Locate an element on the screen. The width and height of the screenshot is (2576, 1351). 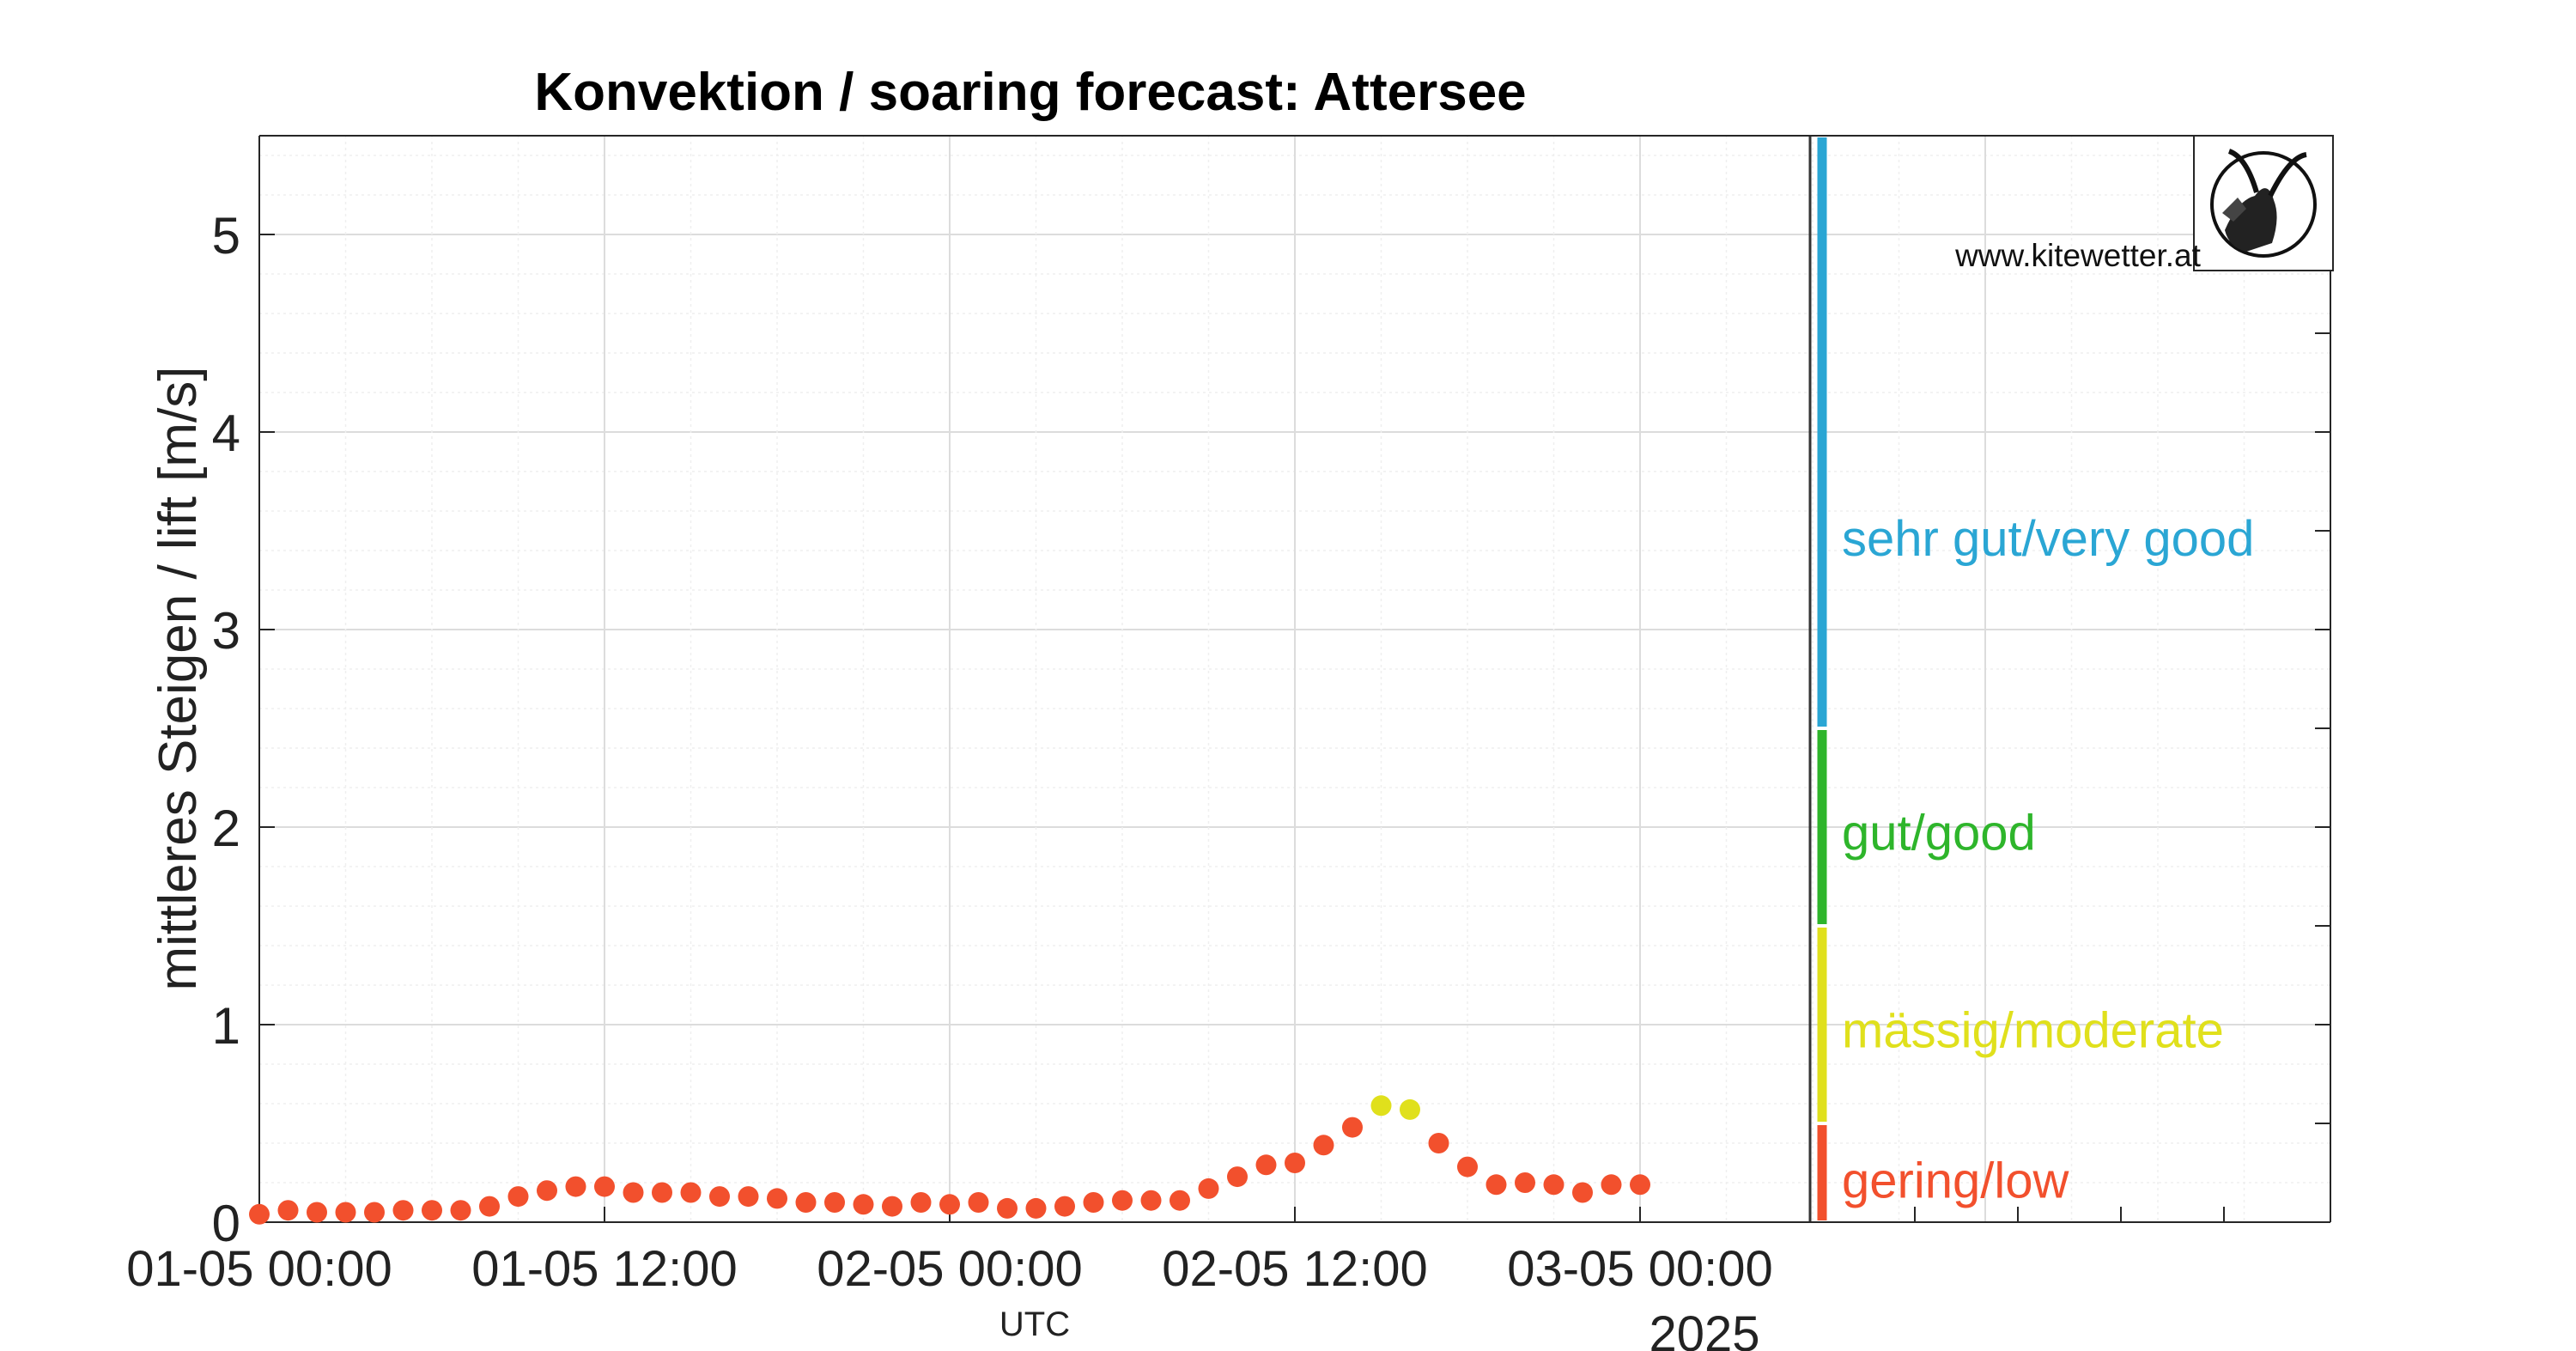
rating-label: gut/good is located at coordinates (1939, 833).